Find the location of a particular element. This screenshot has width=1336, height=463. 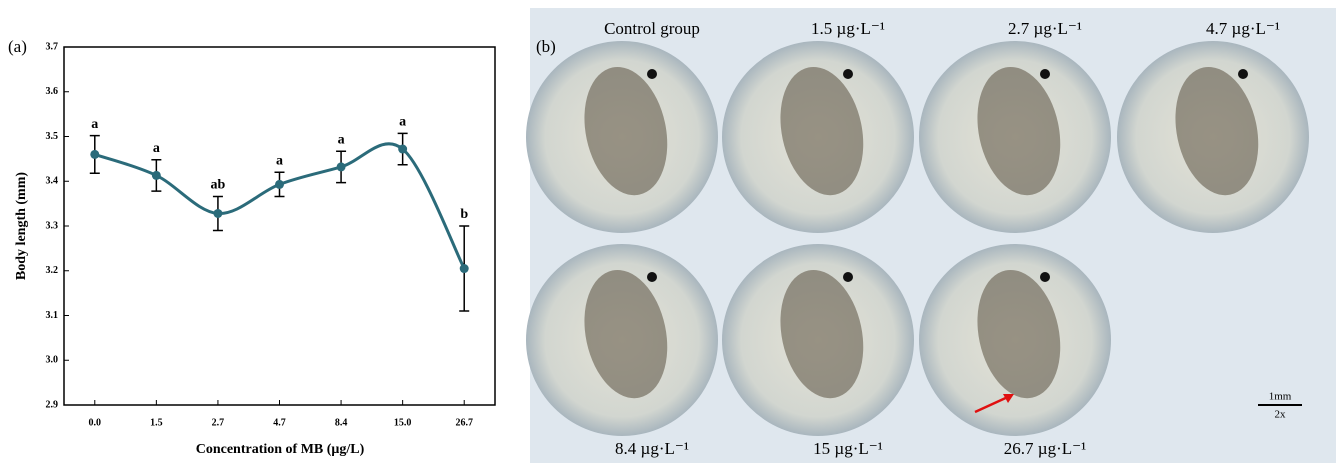

x-tick-label: 1.5 is located at coordinates (156, 422).